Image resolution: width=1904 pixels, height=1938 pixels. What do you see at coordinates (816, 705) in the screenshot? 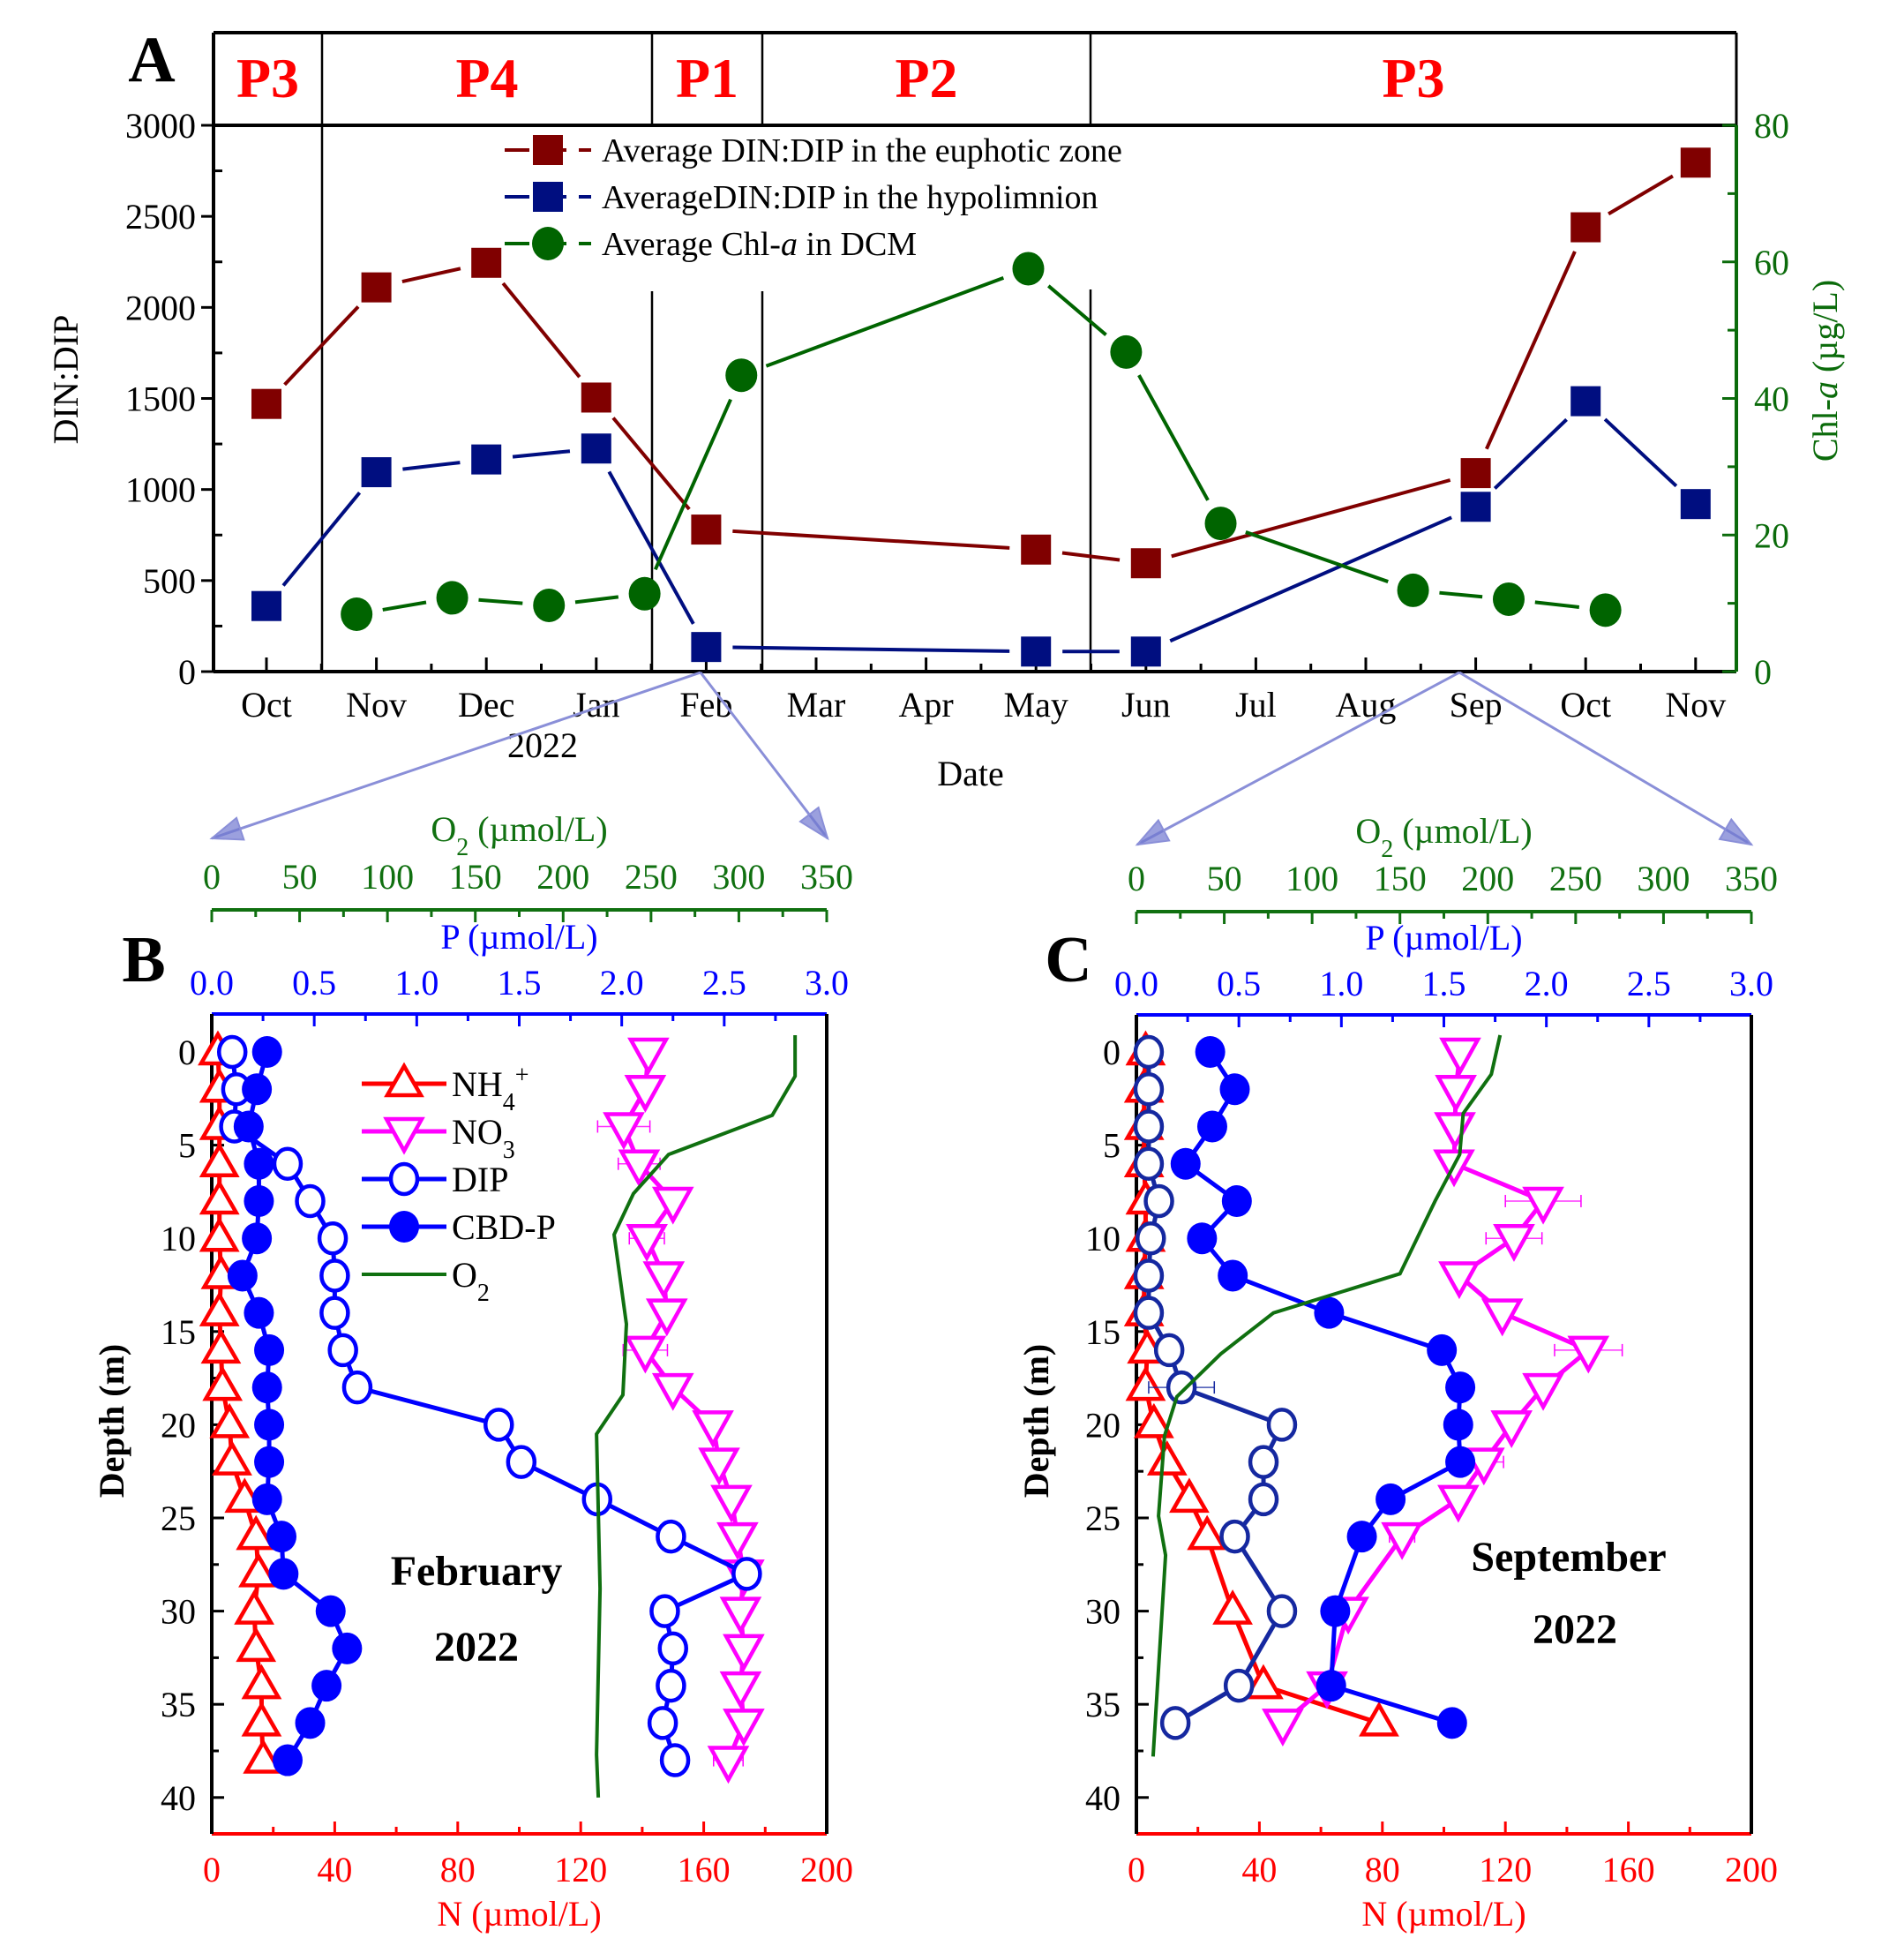
I see `x-tick-label: Mar` at bounding box center [816, 705].